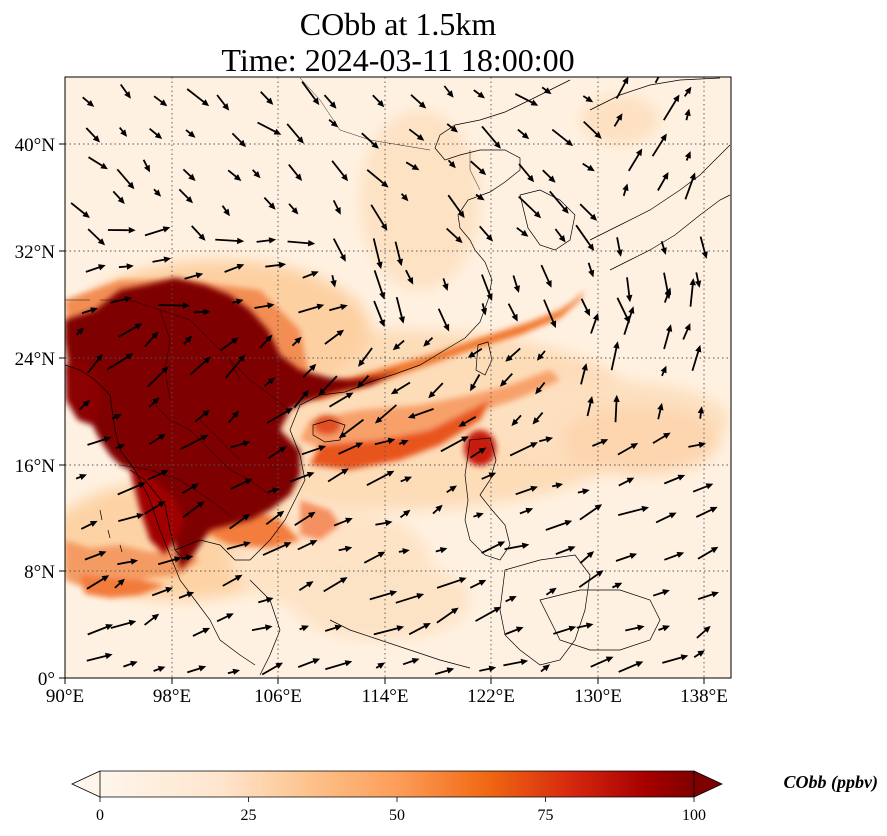 The image size is (887, 836). I want to click on lat-tick-label: 8°N, so click(39, 572).